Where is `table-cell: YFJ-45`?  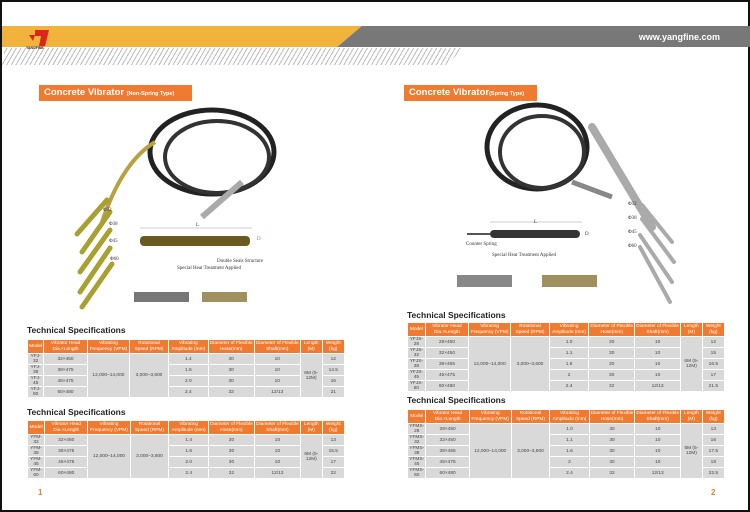
table-cell: YFJ-45 is located at coordinates (35, 381).